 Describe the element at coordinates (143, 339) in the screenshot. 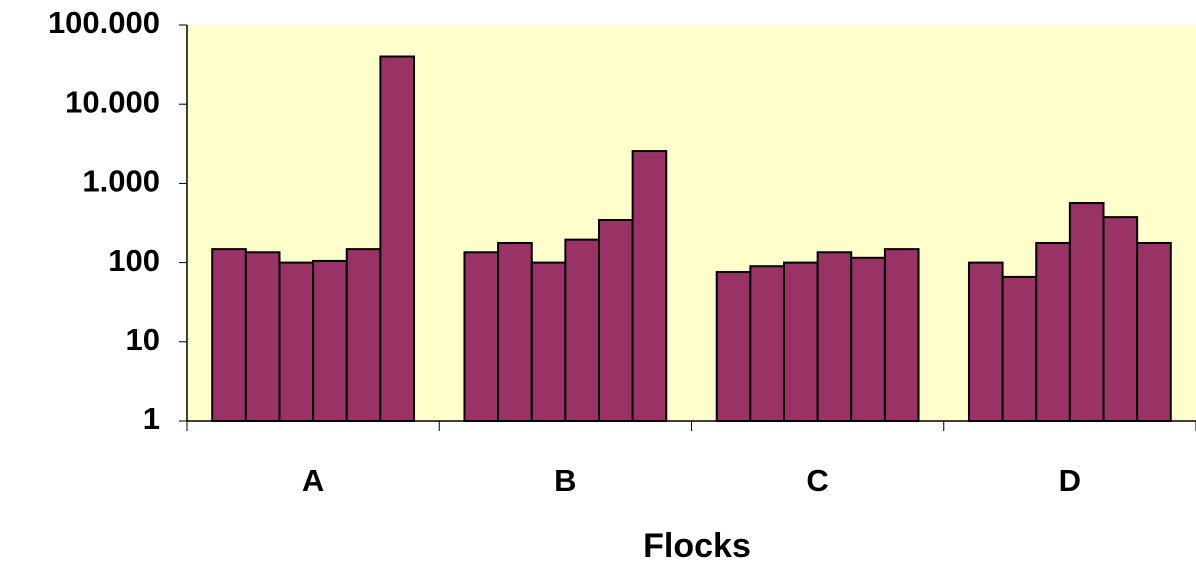

I see `y-tick-label: 10` at that location.